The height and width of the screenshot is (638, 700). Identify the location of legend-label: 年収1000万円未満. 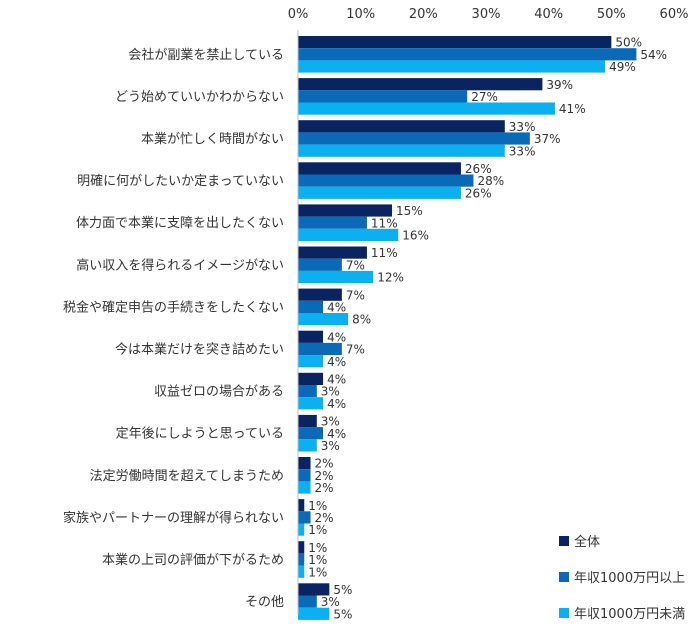
(629, 614).